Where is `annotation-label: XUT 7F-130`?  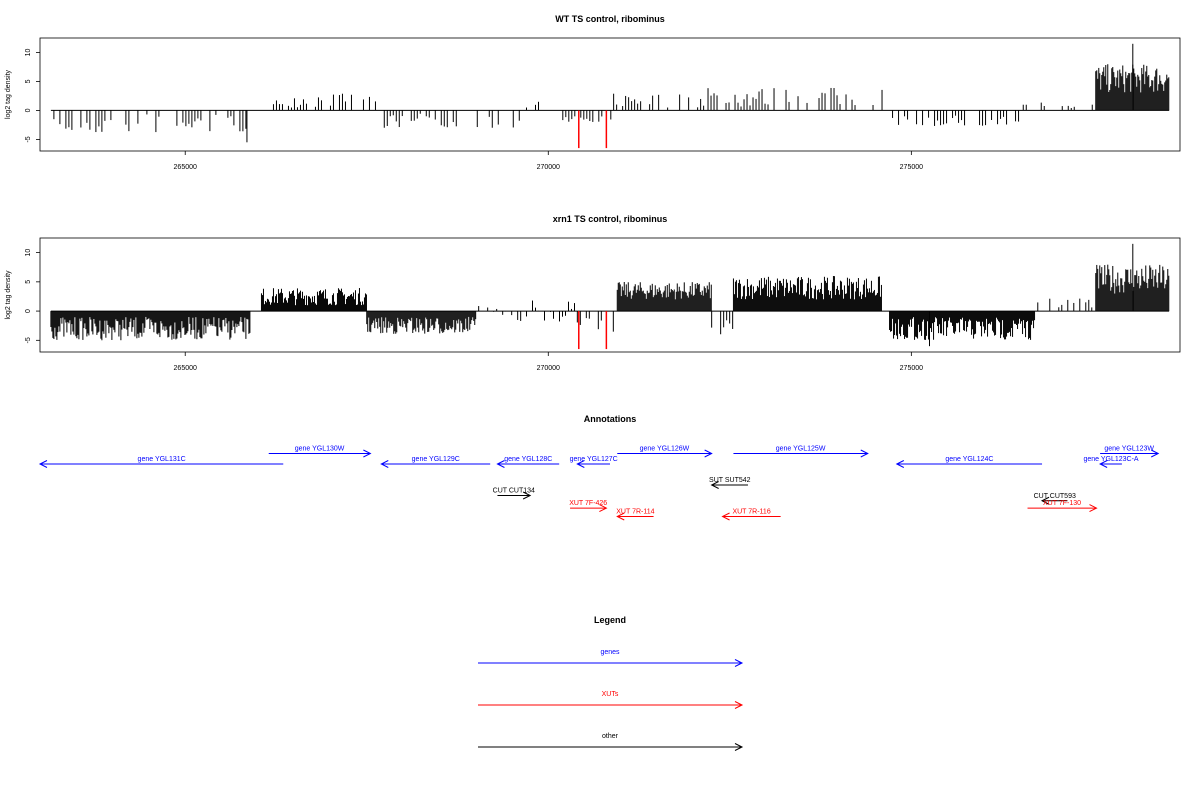
annotation-label: XUT 7F-130 is located at coordinates (1062, 503).